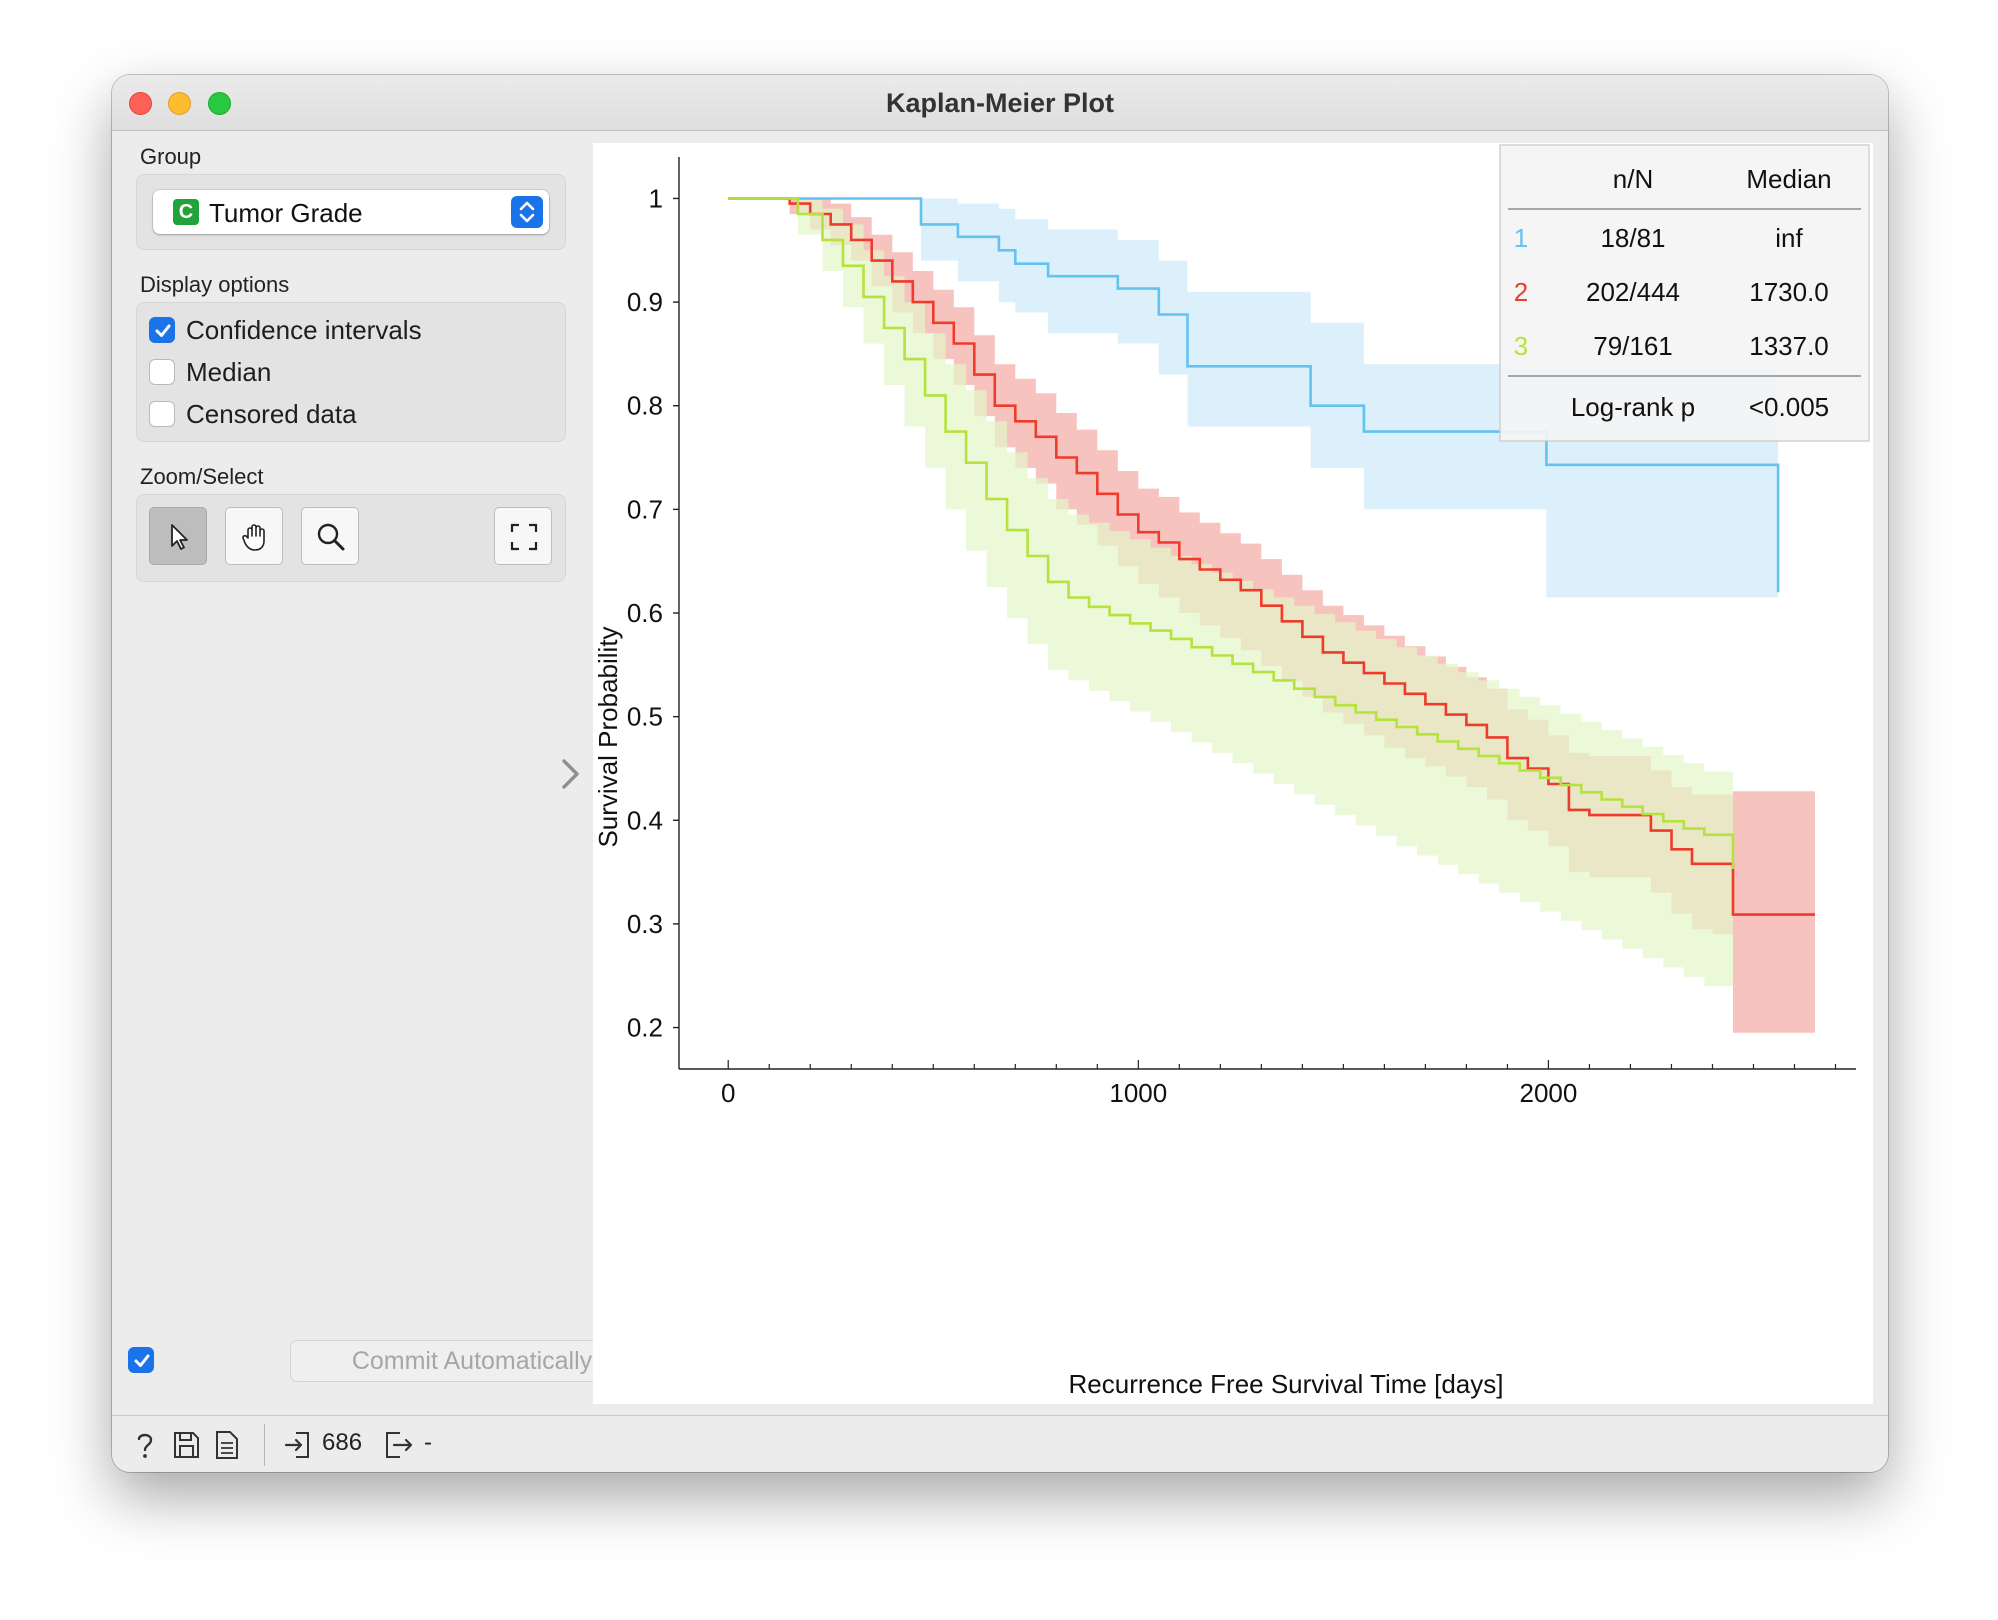 The height and width of the screenshot is (1620, 1998). I want to click on zoom-select-box, so click(351, 538).